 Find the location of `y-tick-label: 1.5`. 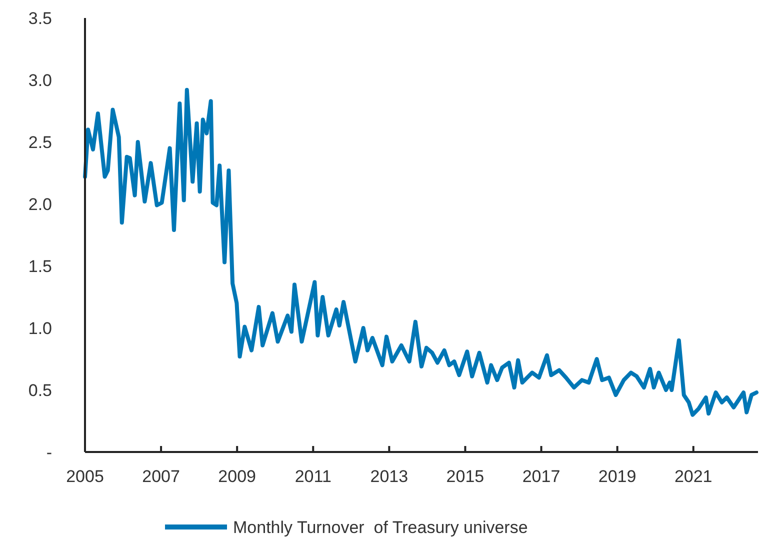

y-tick-label: 1.5 is located at coordinates (40, 266).